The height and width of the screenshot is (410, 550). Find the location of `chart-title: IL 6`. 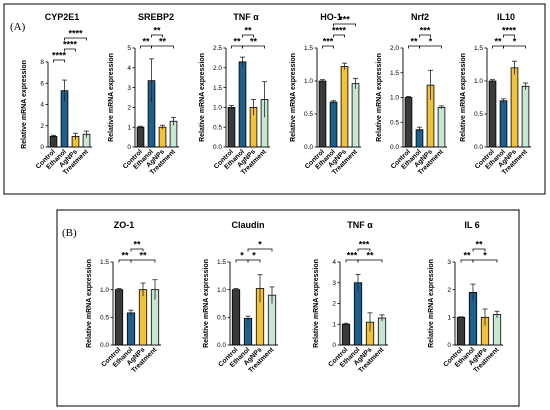

chart-title: IL 6 is located at coordinates (471, 225).